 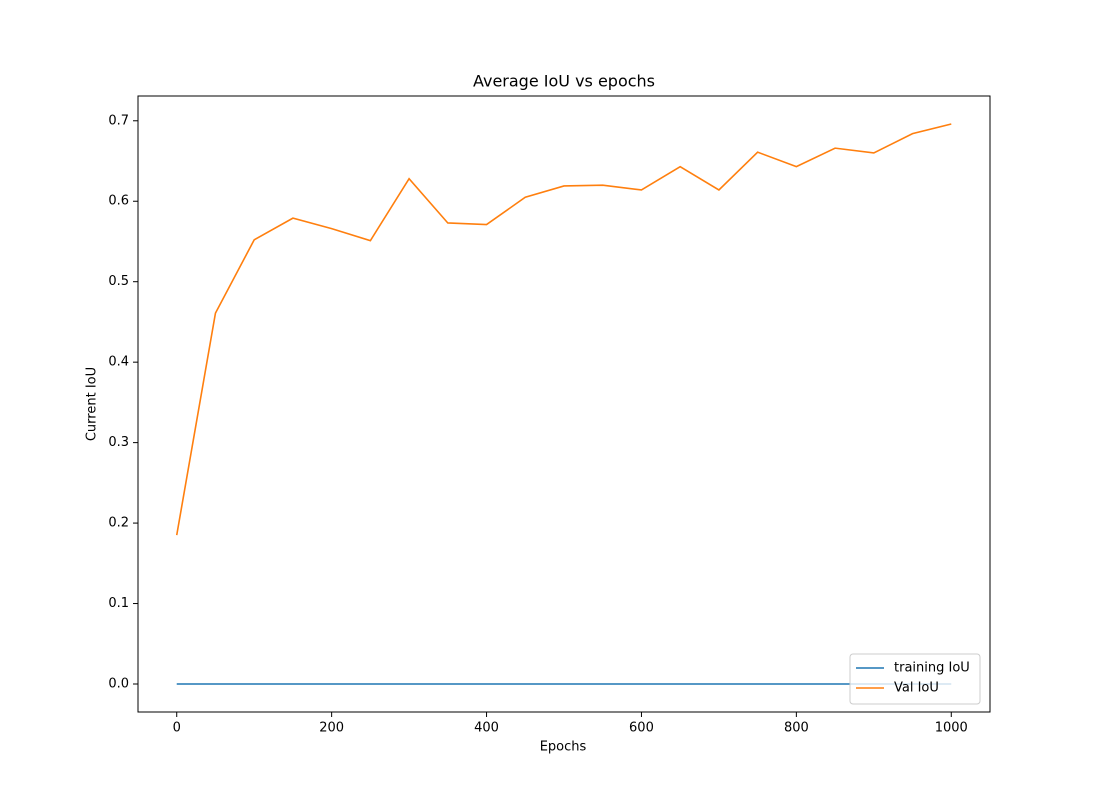 I want to click on x-tick-label: 0, so click(x=177, y=728).